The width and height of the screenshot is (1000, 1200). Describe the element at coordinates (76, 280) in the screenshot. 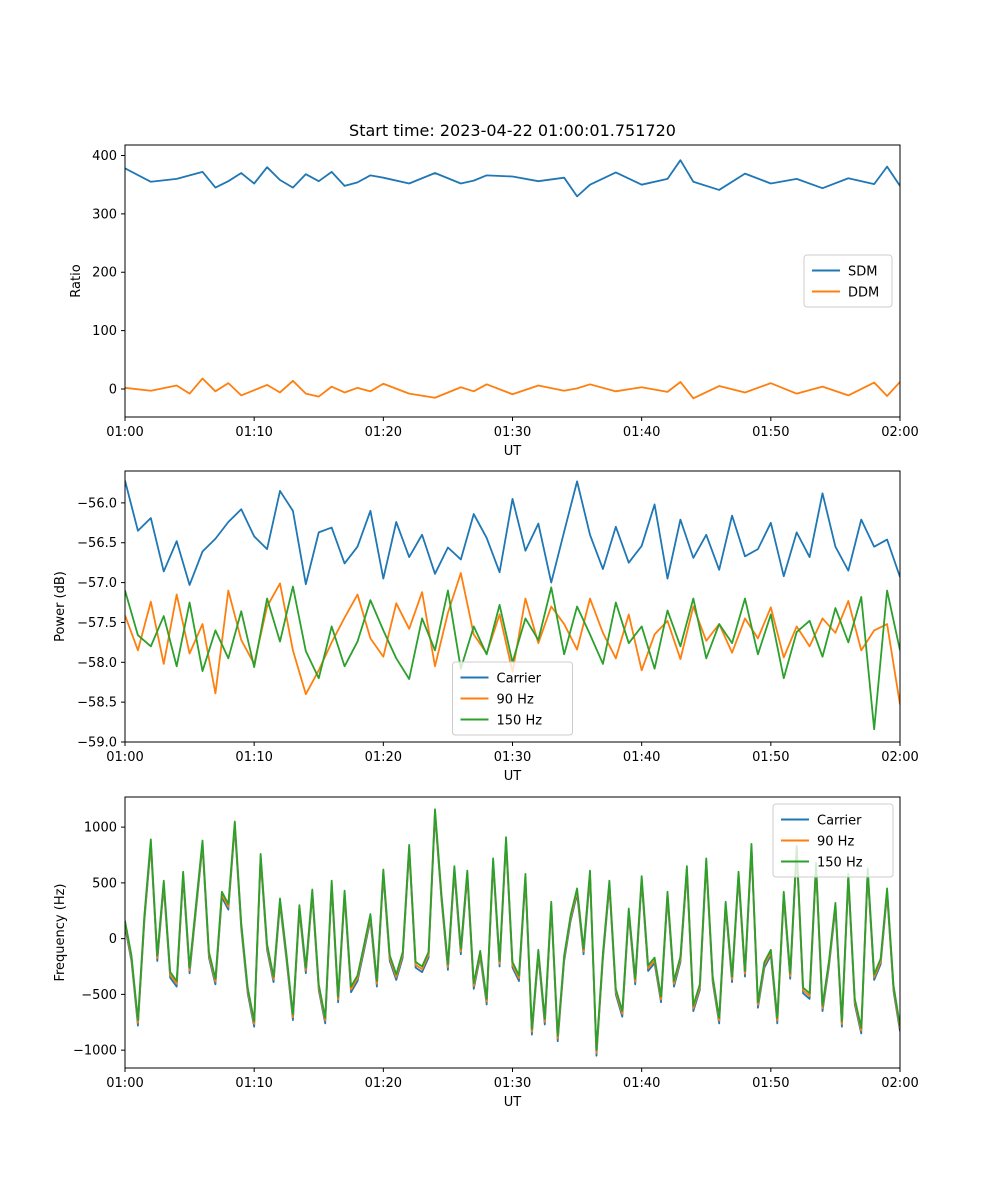

I see `y-axis-label: Ratio` at that location.